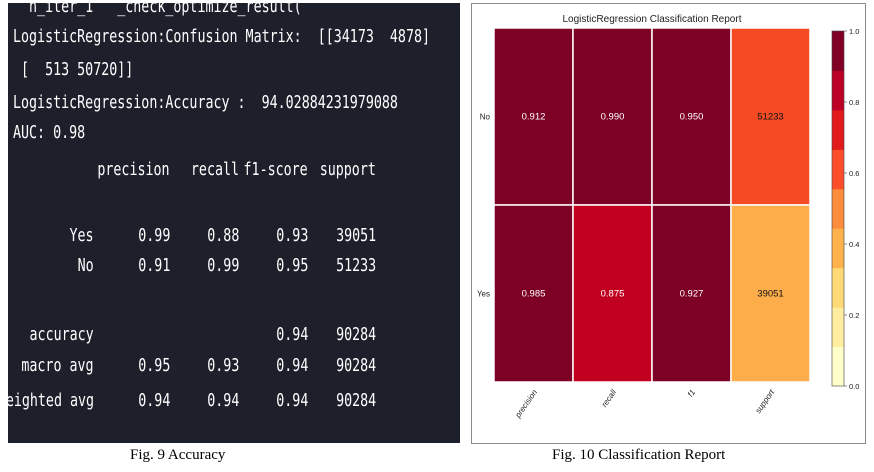 Image resolution: width=874 pixels, height=472 pixels. What do you see at coordinates (355, 235) in the screenshot?
I see `report-cell-support: 39051` at bounding box center [355, 235].